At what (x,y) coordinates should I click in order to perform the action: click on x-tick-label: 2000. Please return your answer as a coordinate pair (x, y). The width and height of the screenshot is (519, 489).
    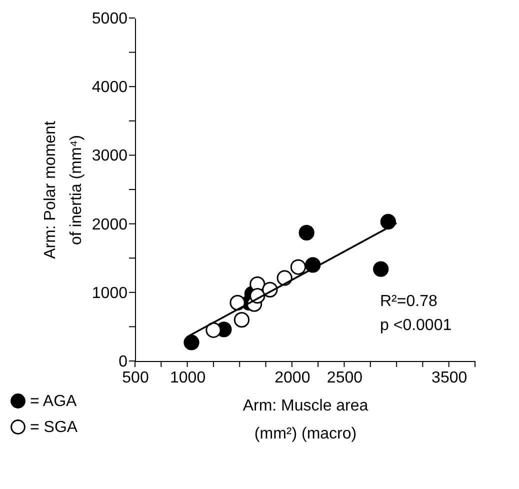
    Looking at the image, I should click on (292, 378).